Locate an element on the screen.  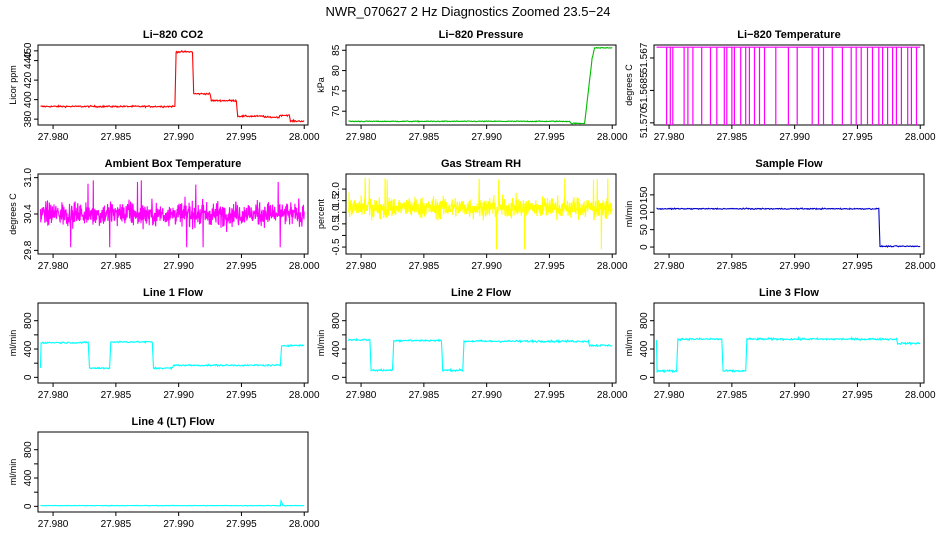
y-tick-label: 50 is located at coordinates (644, 230).